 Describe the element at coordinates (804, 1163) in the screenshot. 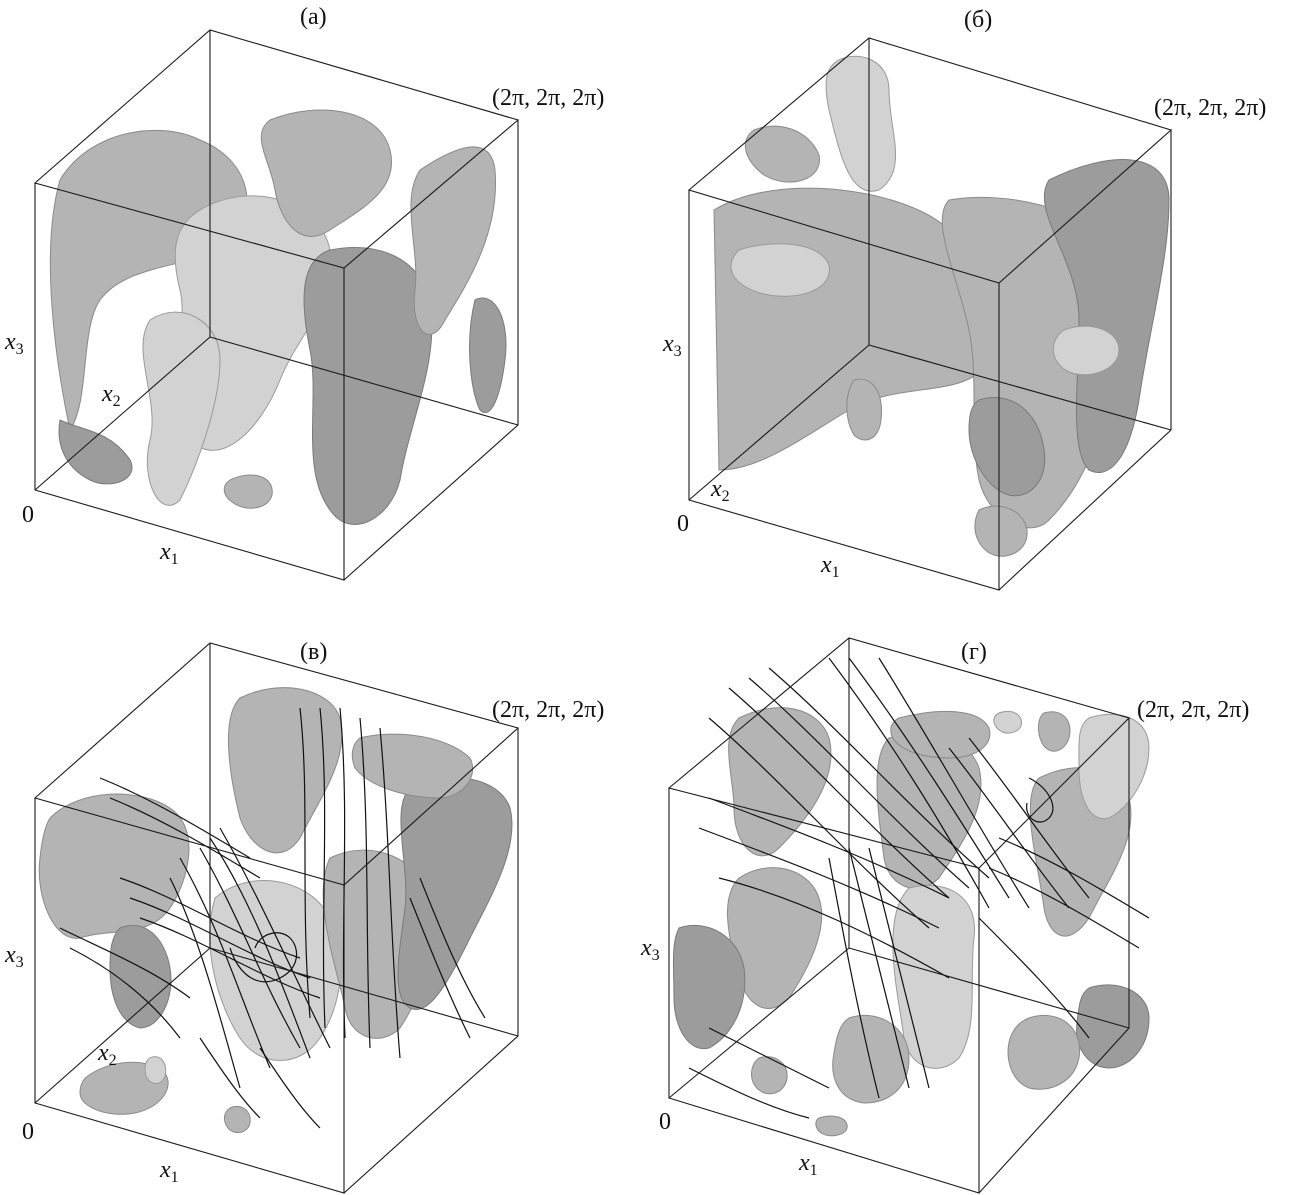

I see `axis-x1-symbol-g: x` at that location.